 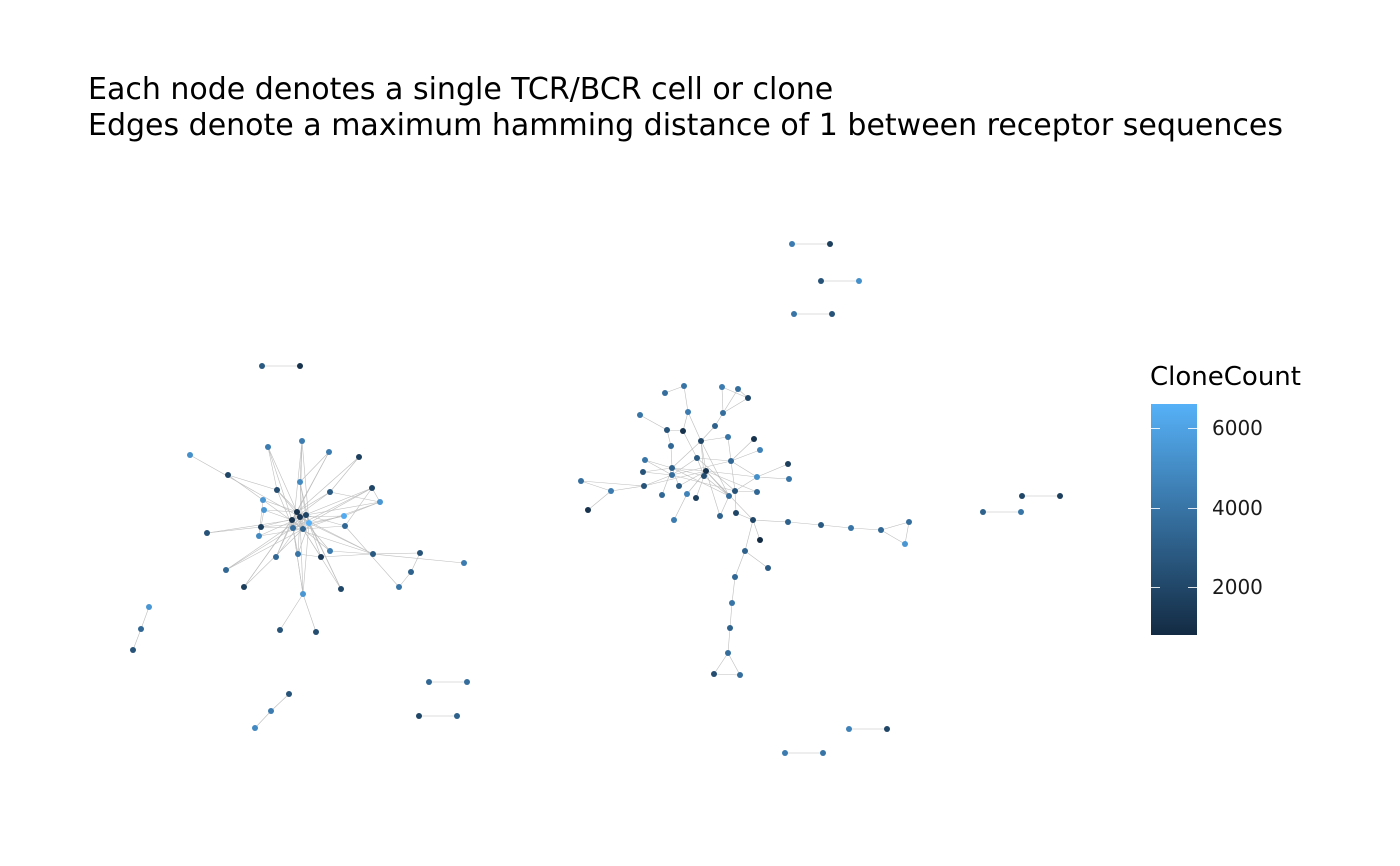 I want to click on legend-title: CloneCount, so click(x=1225, y=377).